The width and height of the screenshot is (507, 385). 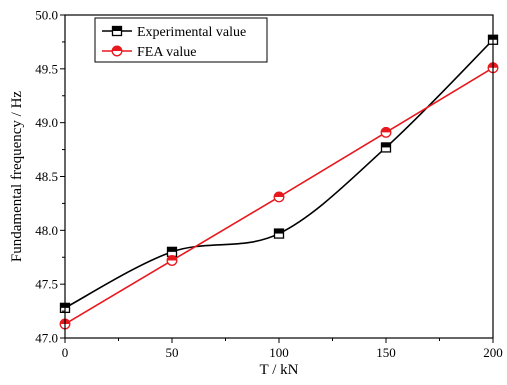 What do you see at coordinates (46, 230) in the screenshot?
I see `y-tick-label: 48.0` at bounding box center [46, 230].